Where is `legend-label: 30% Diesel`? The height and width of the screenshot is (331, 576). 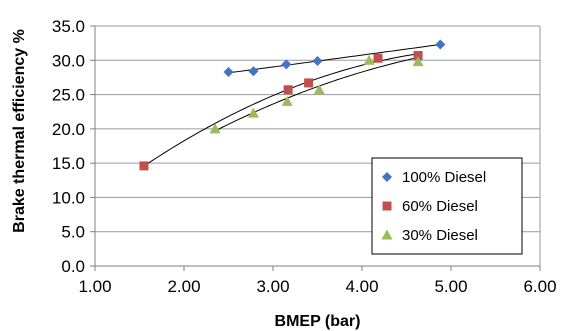 legend-label: 30% Diesel is located at coordinates (440, 235).